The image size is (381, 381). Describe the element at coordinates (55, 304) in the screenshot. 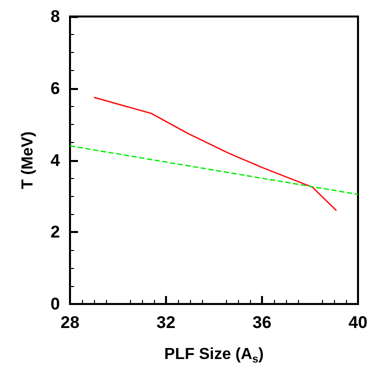

I see `y-tick-label: 0` at that location.